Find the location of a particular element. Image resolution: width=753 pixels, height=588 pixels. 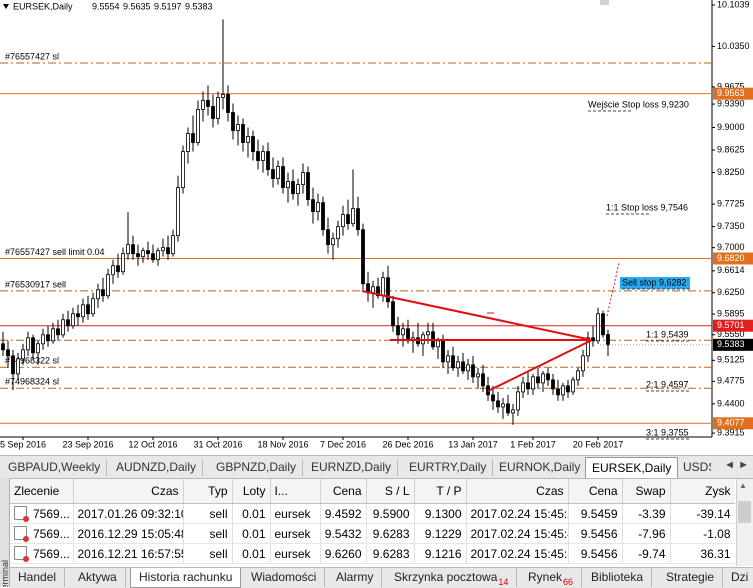

symbol-tab: EURNZD,Daily is located at coordinates (352, 467).